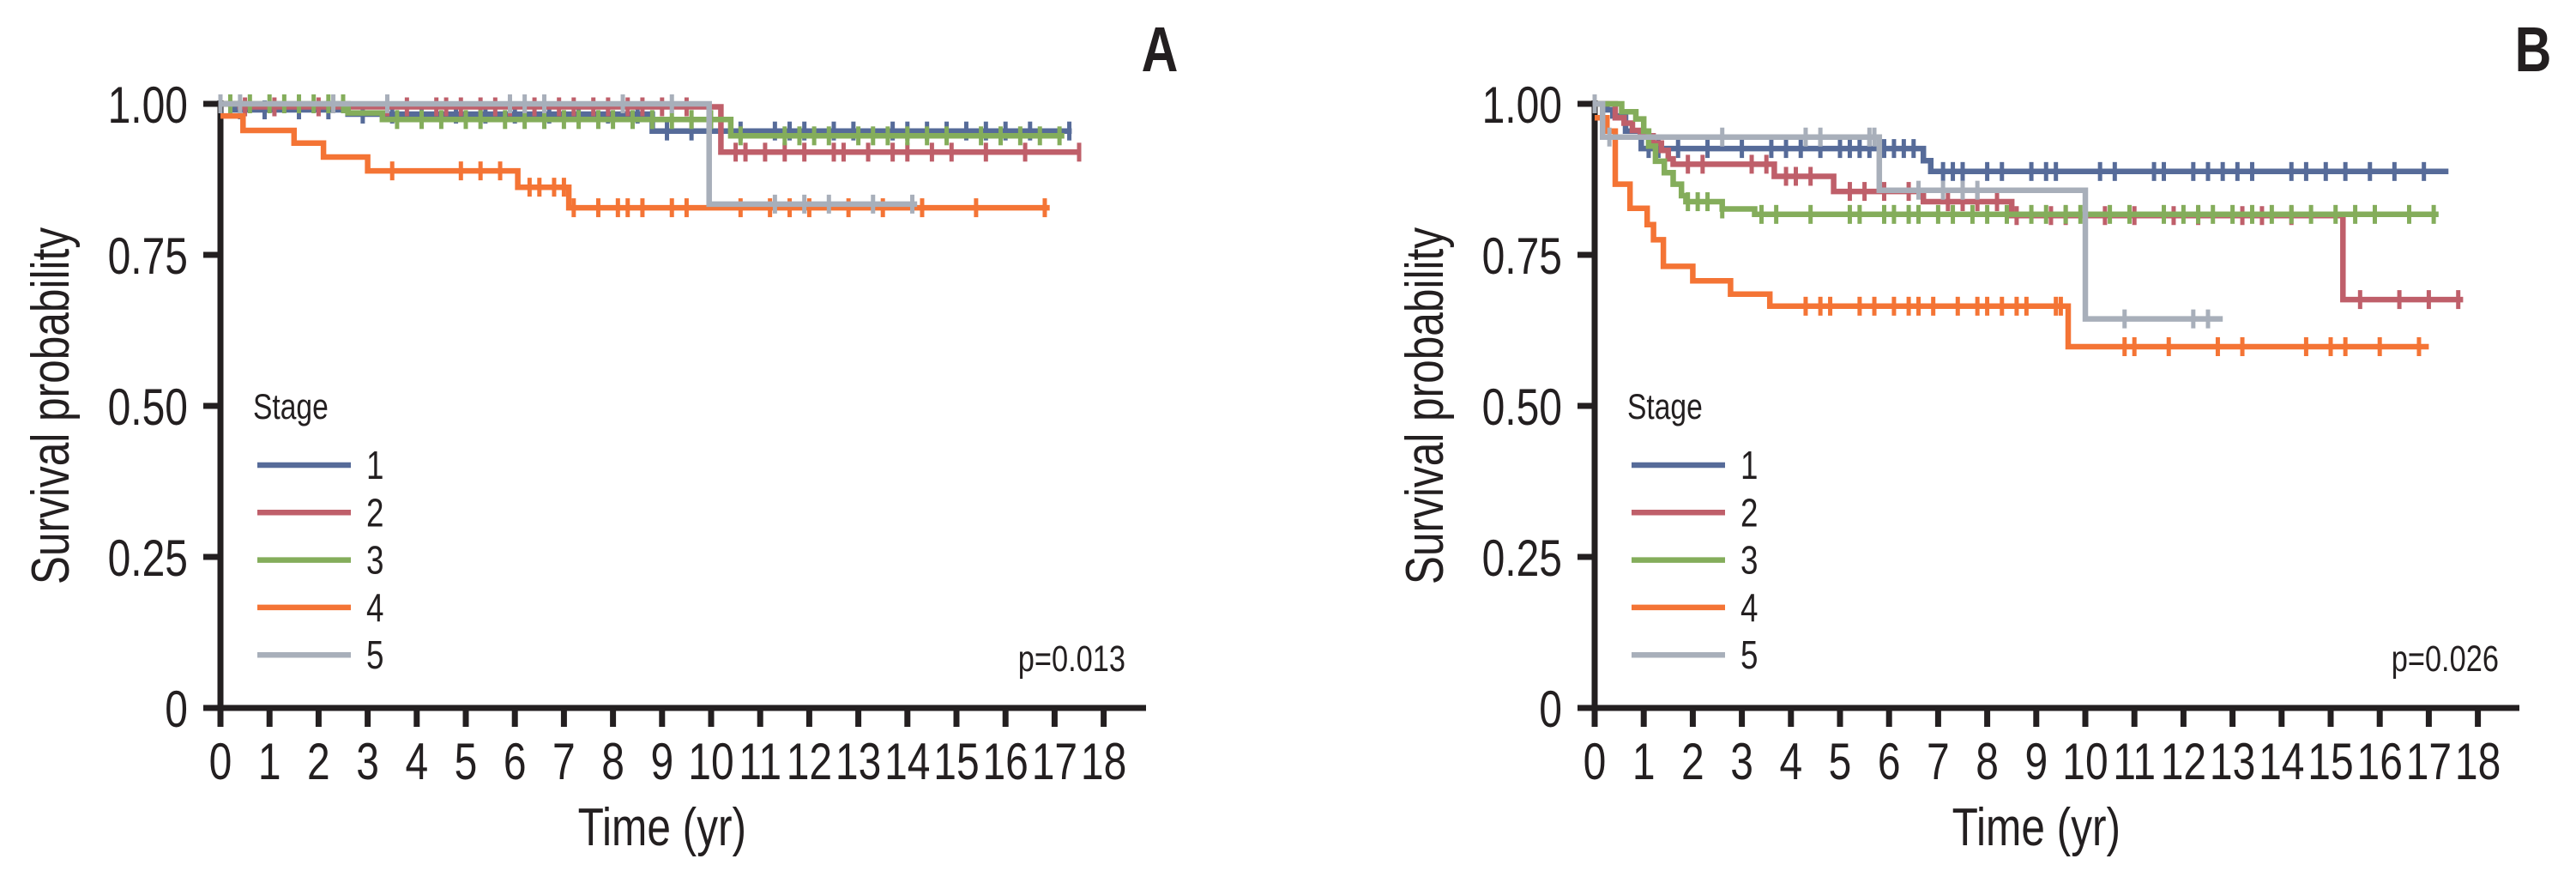 This screenshot has height=883, width=2576. Describe the element at coordinates (1071, 658) in the screenshot. I see `p-value-annotation: p=0.013` at that location.